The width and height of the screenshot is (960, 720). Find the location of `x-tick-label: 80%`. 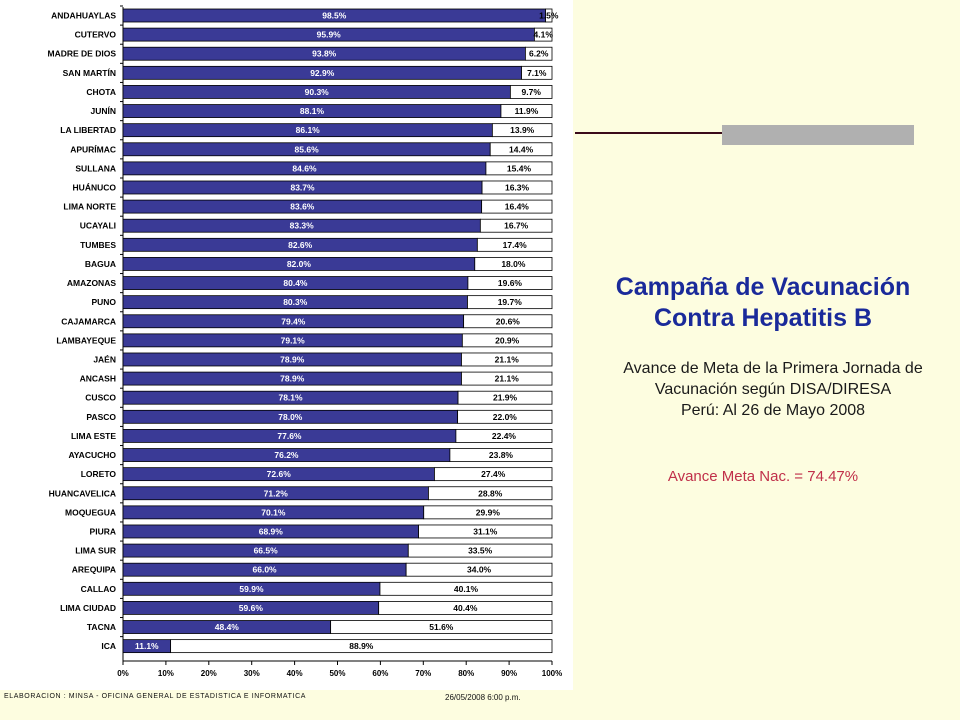

x-tick-label: 80% is located at coordinates (466, 673).